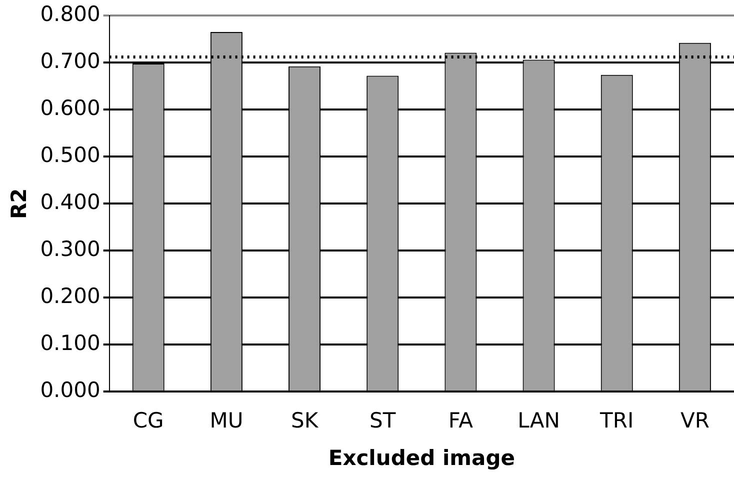 The width and height of the screenshot is (734, 480). Describe the element at coordinates (695, 420) in the screenshot. I see `x-tick-label: VR` at that location.